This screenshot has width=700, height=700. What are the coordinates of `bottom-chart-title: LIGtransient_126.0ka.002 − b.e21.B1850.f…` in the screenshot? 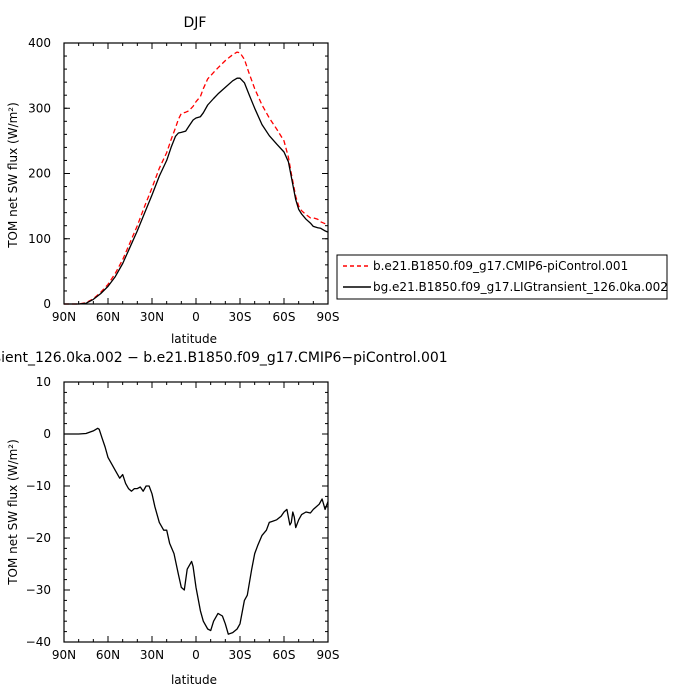 It's located at (224, 358).